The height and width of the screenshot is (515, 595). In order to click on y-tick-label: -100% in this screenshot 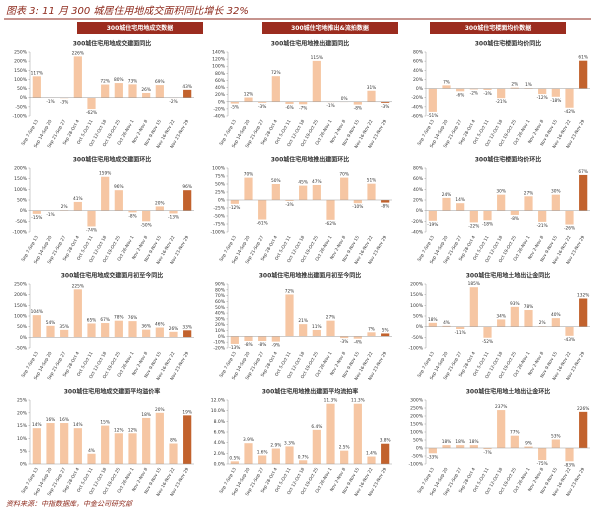, I will do `click(416, 465)`.